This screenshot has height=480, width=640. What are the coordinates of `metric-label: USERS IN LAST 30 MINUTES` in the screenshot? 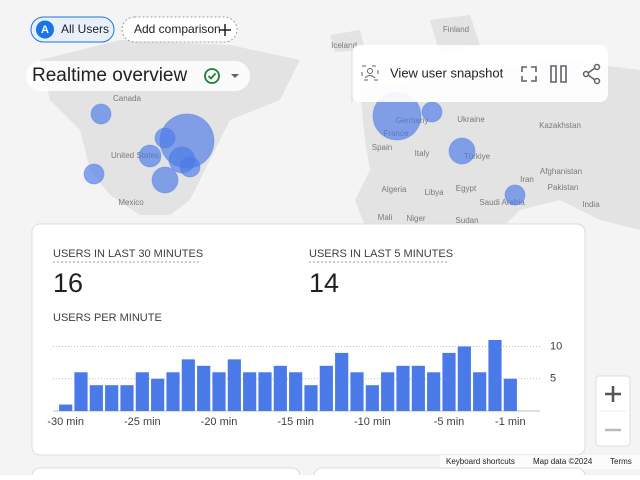 It's located at (128, 254).